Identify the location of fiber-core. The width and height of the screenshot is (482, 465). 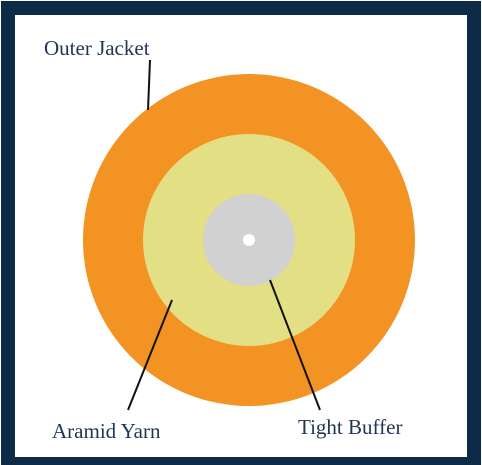
(249, 240).